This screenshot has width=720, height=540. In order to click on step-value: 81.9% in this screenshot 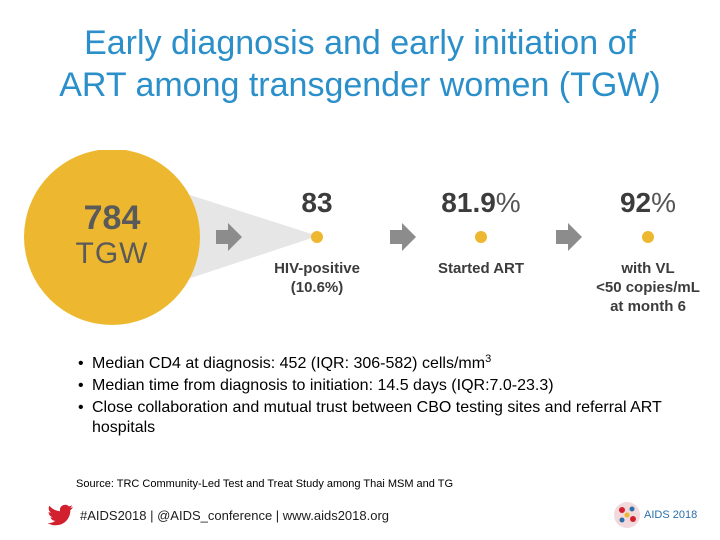, I will do `click(481, 203)`.